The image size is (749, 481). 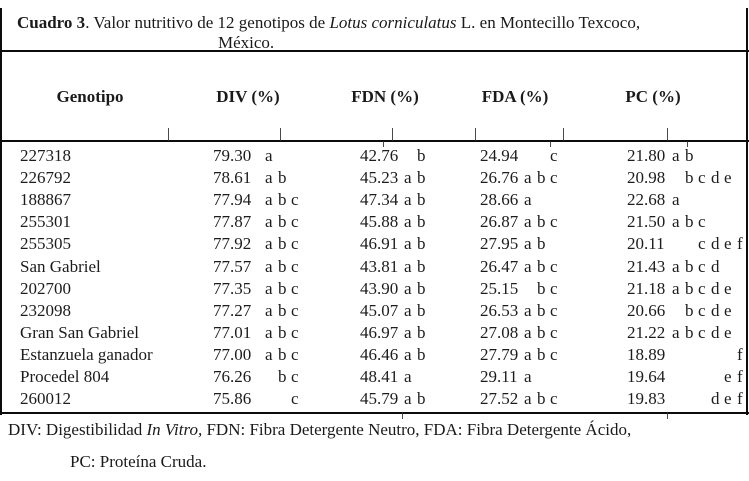 What do you see at coordinates (740, 376) in the screenshot?
I see `letter-slot: f` at bounding box center [740, 376].